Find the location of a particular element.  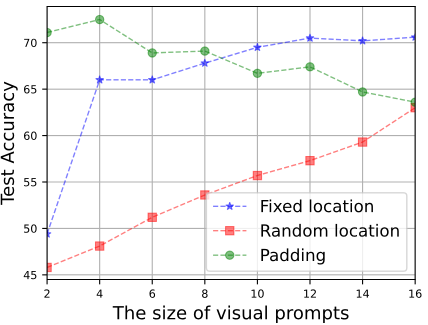

x-tick-label: 14 is located at coordinates (363, 294).